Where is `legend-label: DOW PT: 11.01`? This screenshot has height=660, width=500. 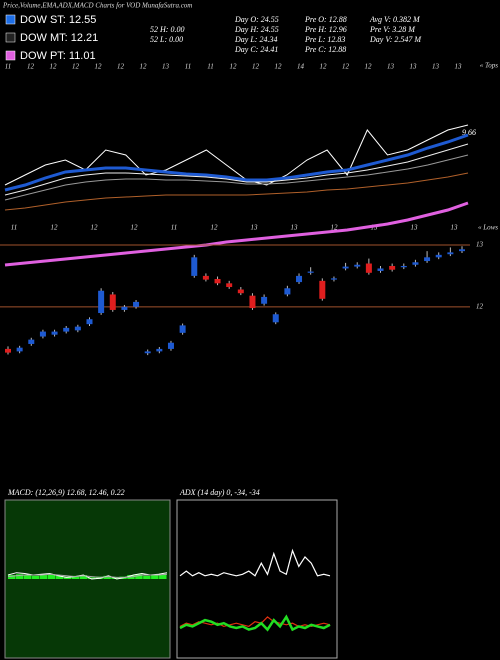 legend-label: DOW PT: 11.01 is located at coordinates (58, 56).